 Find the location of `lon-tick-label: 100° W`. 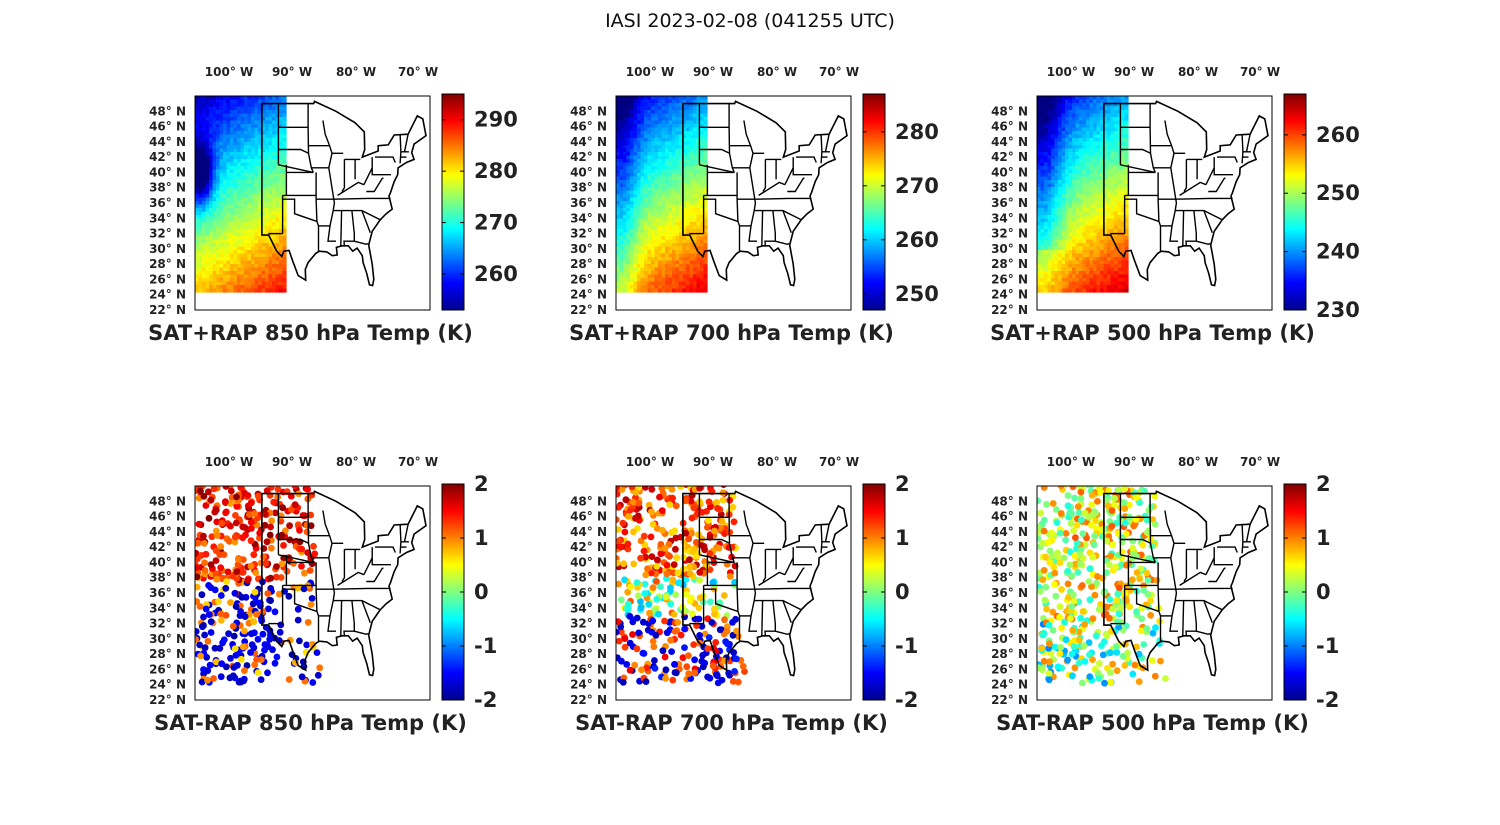

lon-tick-label: 100° W is located at coordinates (650, 72).